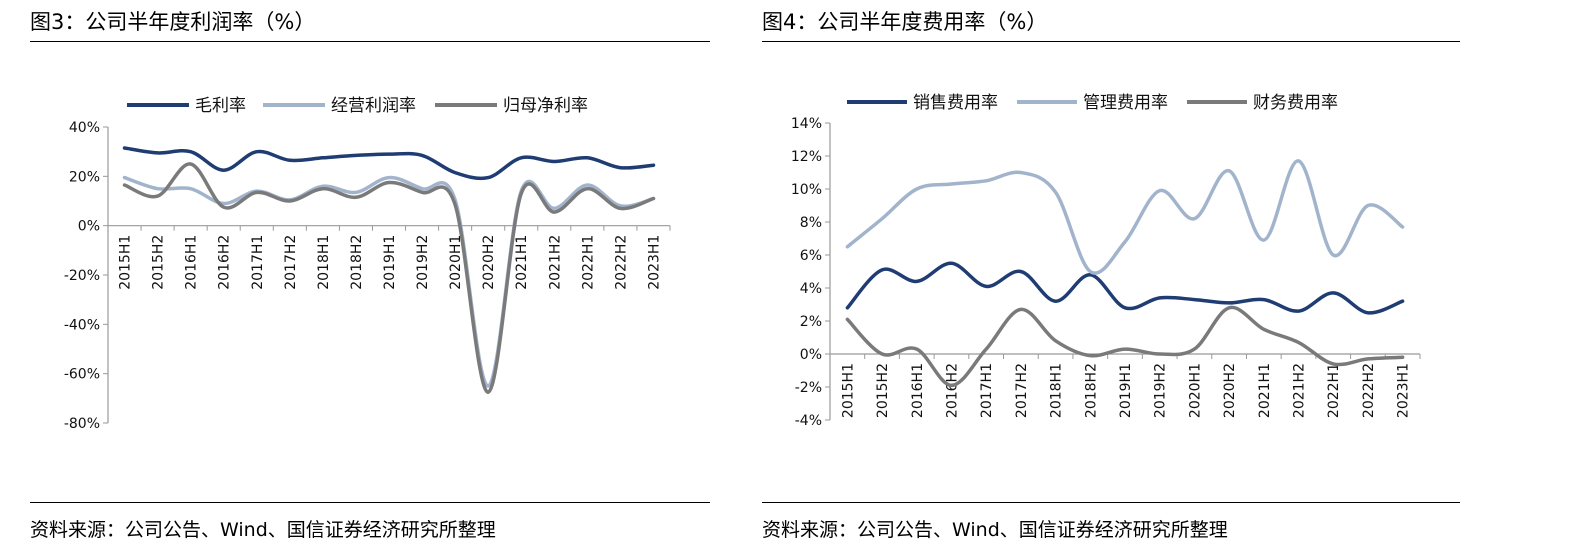  I want to click on y-tick-label: 4%, so click(811, 289).